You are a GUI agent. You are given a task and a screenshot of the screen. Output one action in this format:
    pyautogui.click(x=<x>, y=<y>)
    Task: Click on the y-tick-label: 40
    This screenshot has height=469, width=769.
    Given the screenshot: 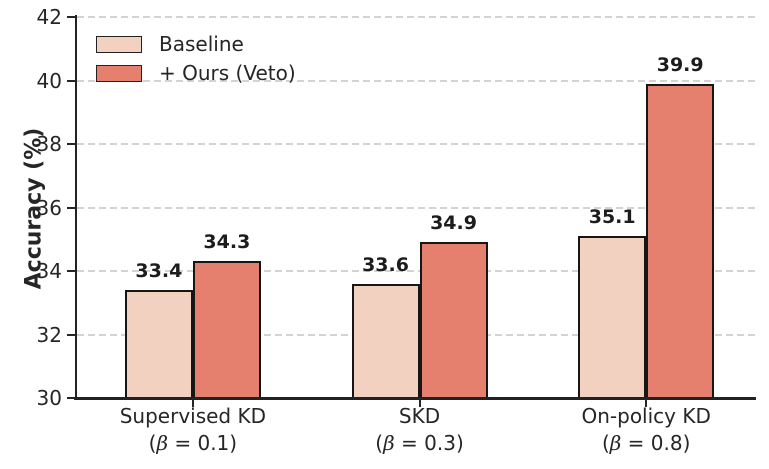 What is the action you would take?
    pyautogui.click(x=49, y=80)
    